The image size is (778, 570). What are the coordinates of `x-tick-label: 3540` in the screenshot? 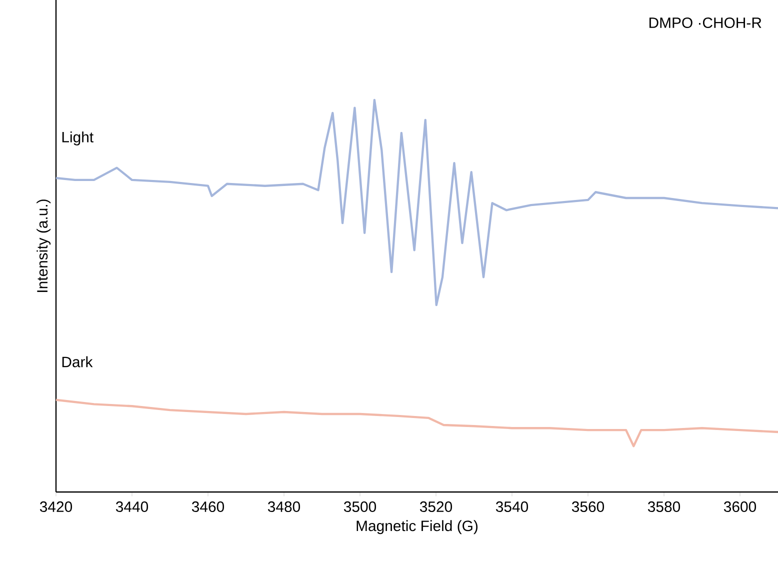 It's located at (512, 506).